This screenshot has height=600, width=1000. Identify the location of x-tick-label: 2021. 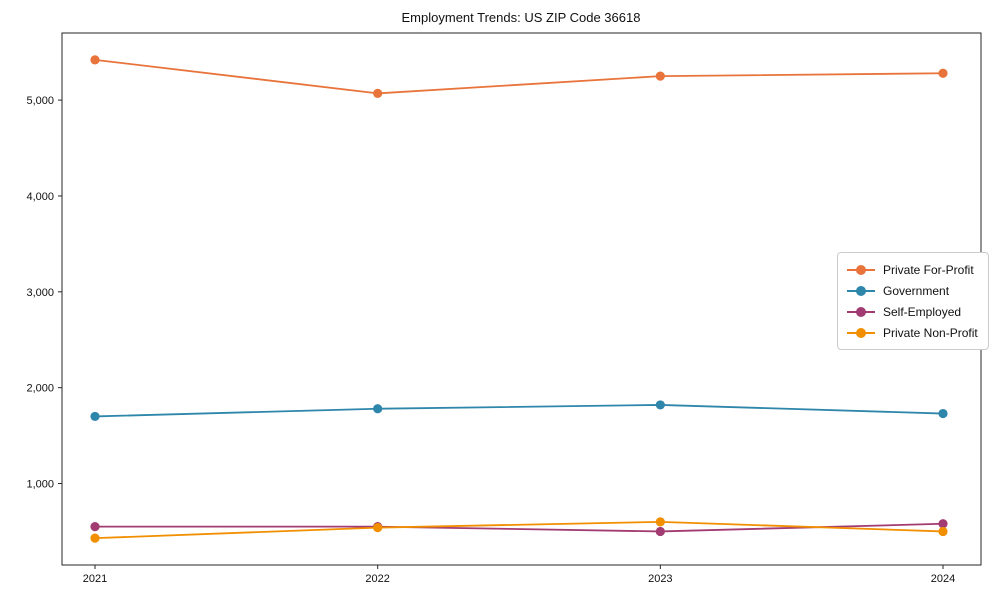
(95, 579).